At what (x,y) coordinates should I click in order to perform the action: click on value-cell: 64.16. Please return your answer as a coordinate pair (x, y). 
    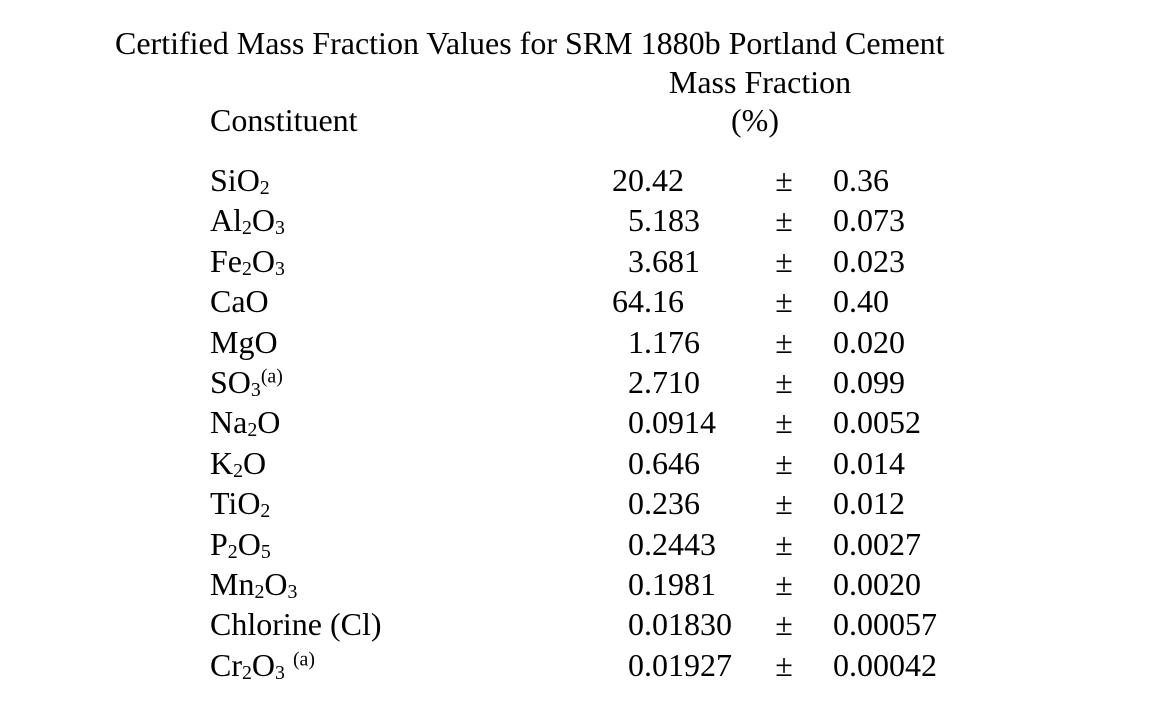
    Looking at the image, I should click on (677, 301).